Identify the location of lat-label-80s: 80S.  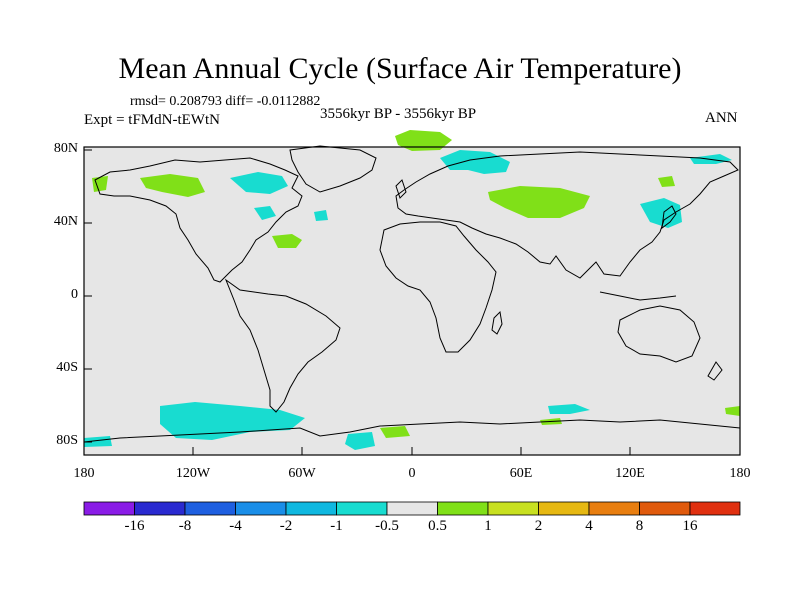
(67, 440).